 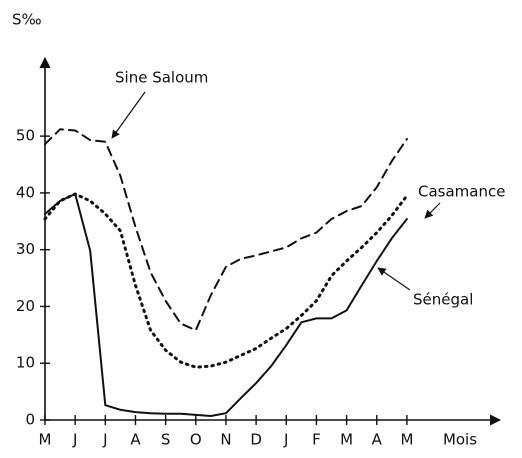 I want to click on series-label: Sénégal, so click(x=443, y=300).